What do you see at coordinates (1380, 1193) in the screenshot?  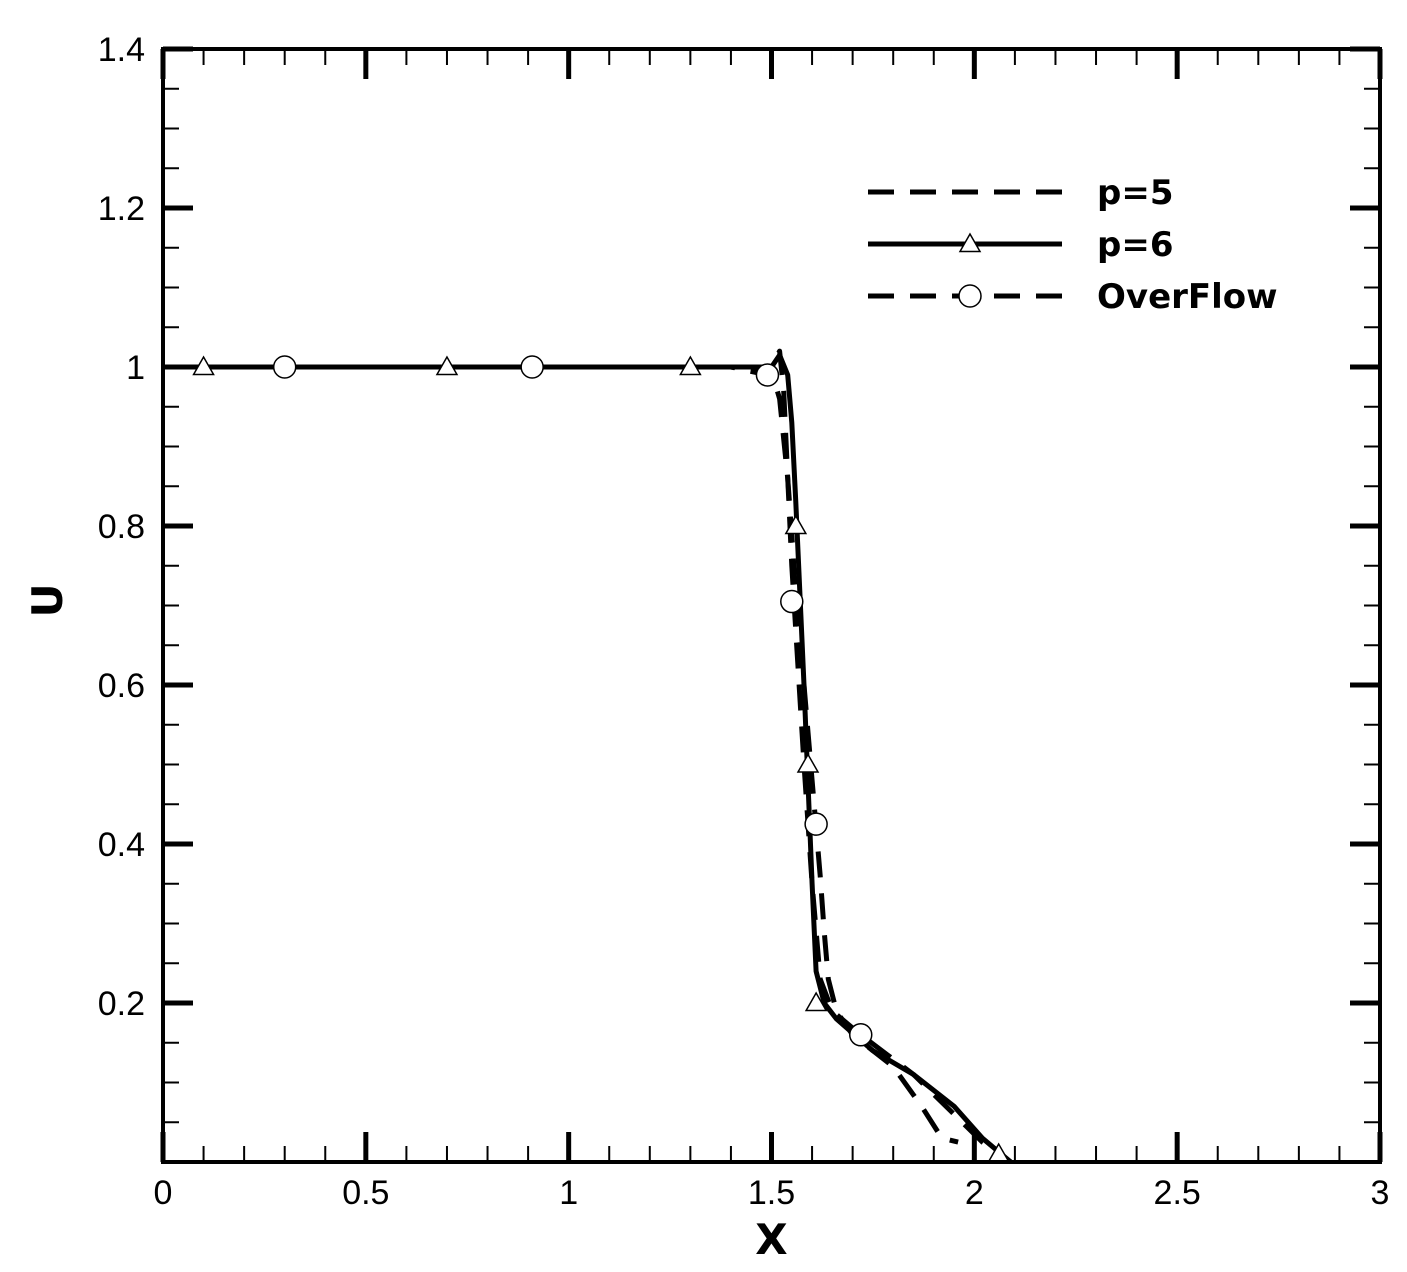 I see `x-tick-label: 3` at bounding box center [1380, 1193].